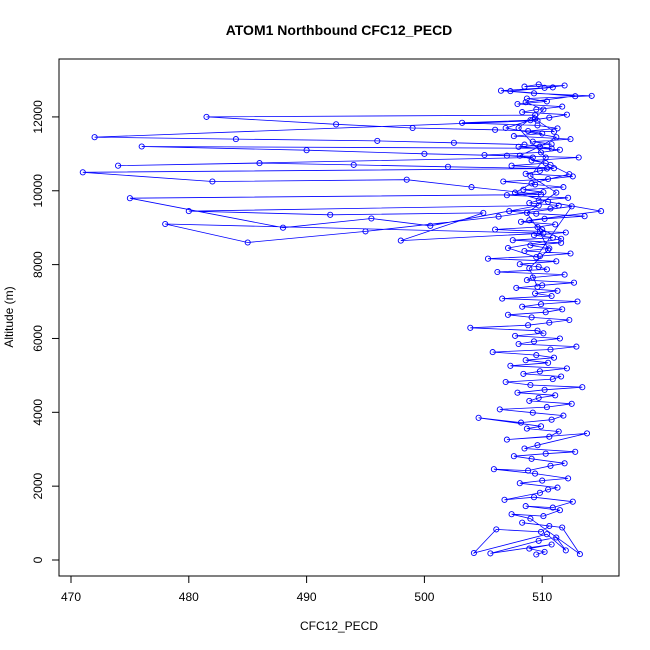 The height and width of the screenshot is (650, 650). I want to click on y-tick-label: 0, so click(38, 559).